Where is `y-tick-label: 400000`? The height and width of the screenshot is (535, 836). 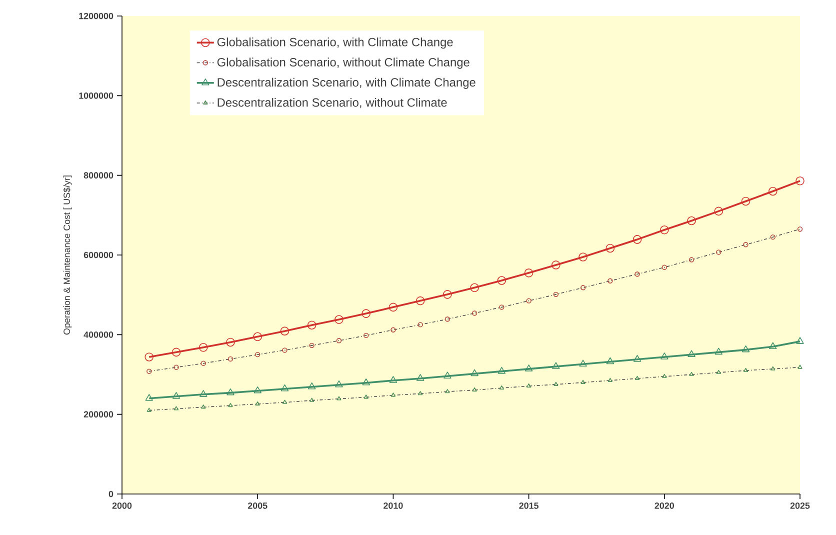 y-tick-label: 400000 is located at coordinates (99, 334).